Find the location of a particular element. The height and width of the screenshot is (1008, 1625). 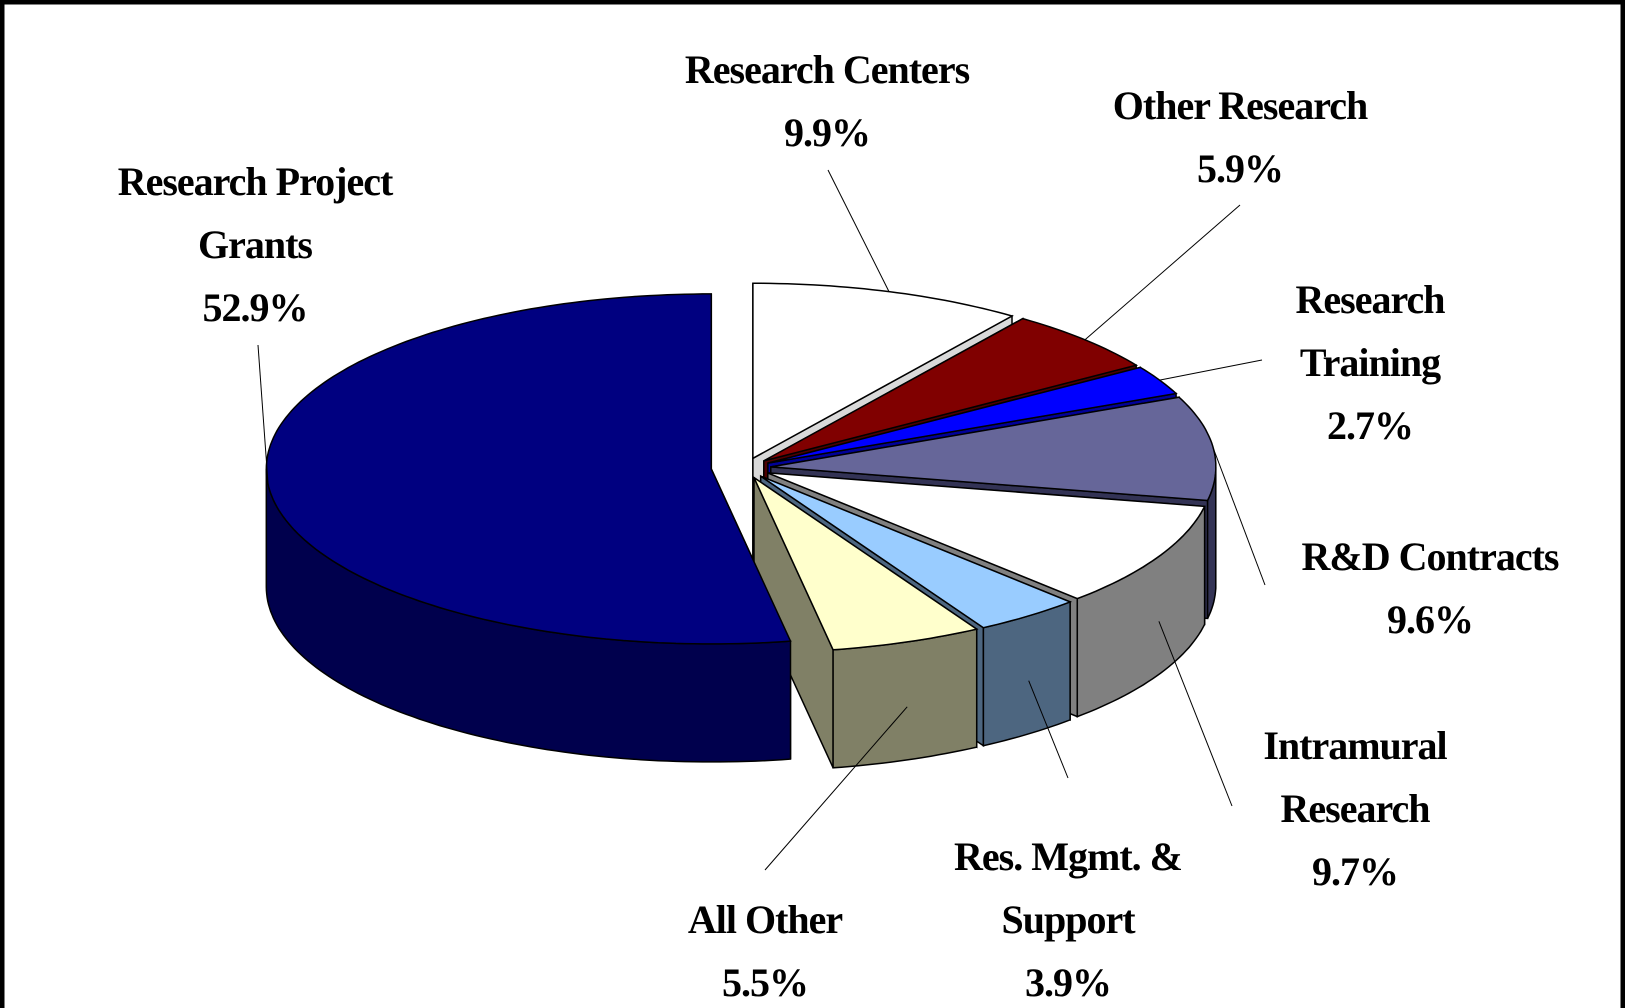

slice-label: Research Project Grants 52.9% is located at coordinates (255, 244).